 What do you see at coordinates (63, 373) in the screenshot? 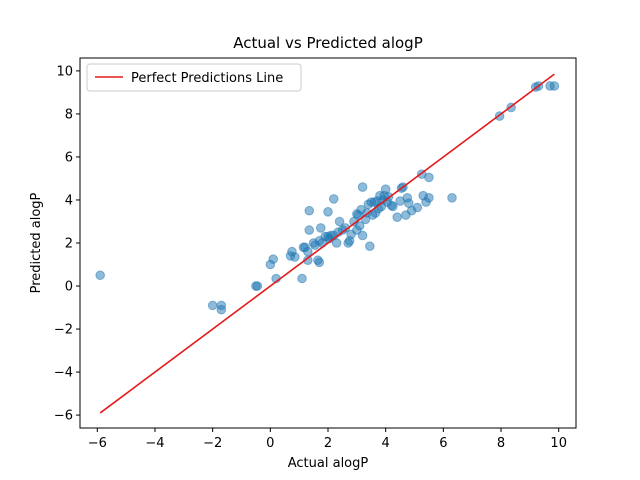
I see `y-tick-label: −4` at bounding box center [63, 373].